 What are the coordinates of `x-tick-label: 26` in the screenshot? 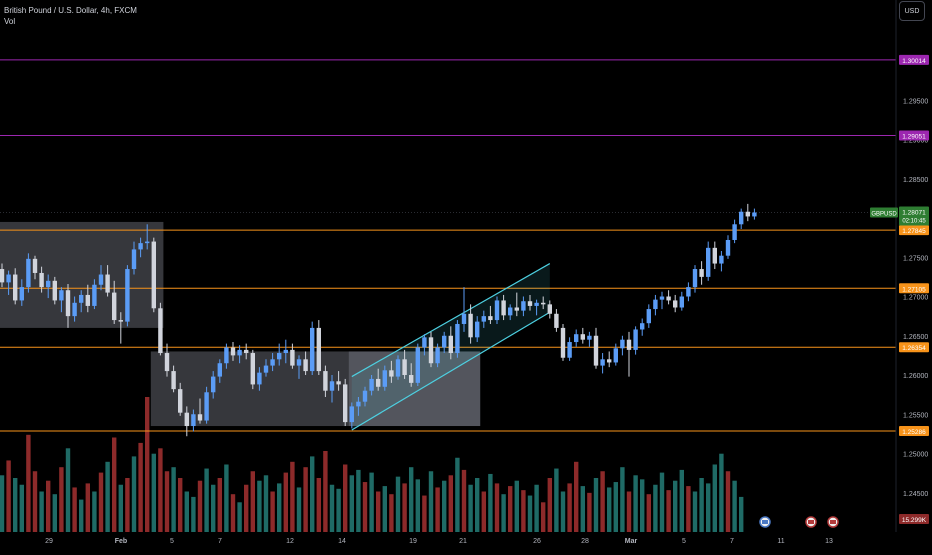 It's located at (537, 541).